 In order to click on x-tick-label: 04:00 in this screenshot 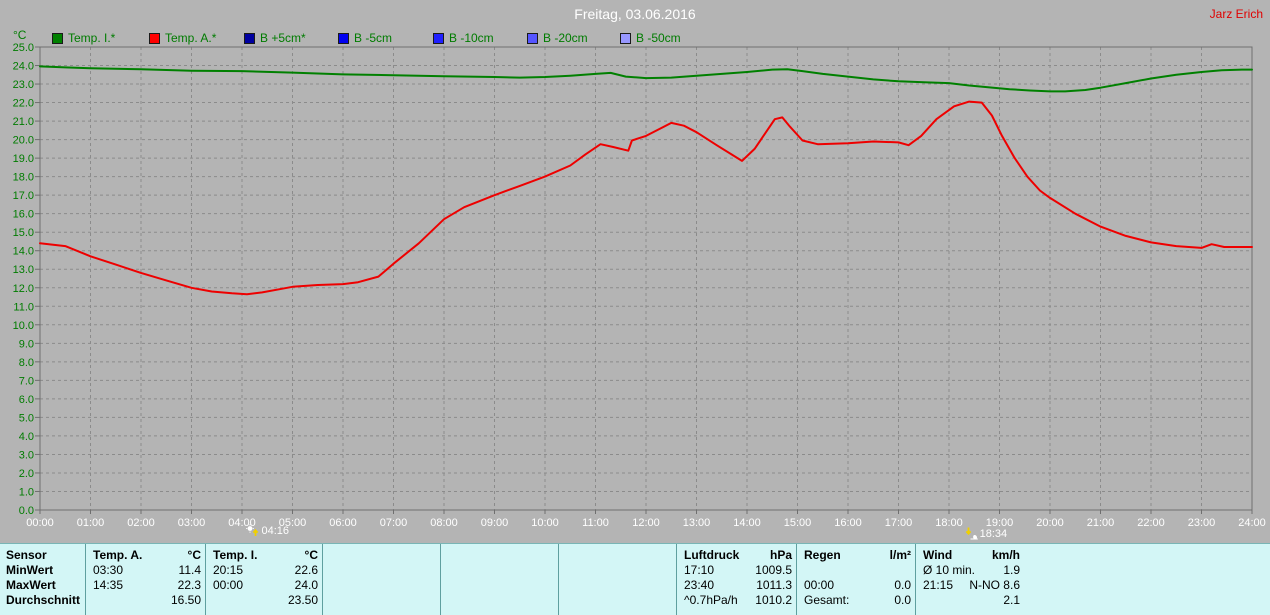, I will do `click(242, 523)`.